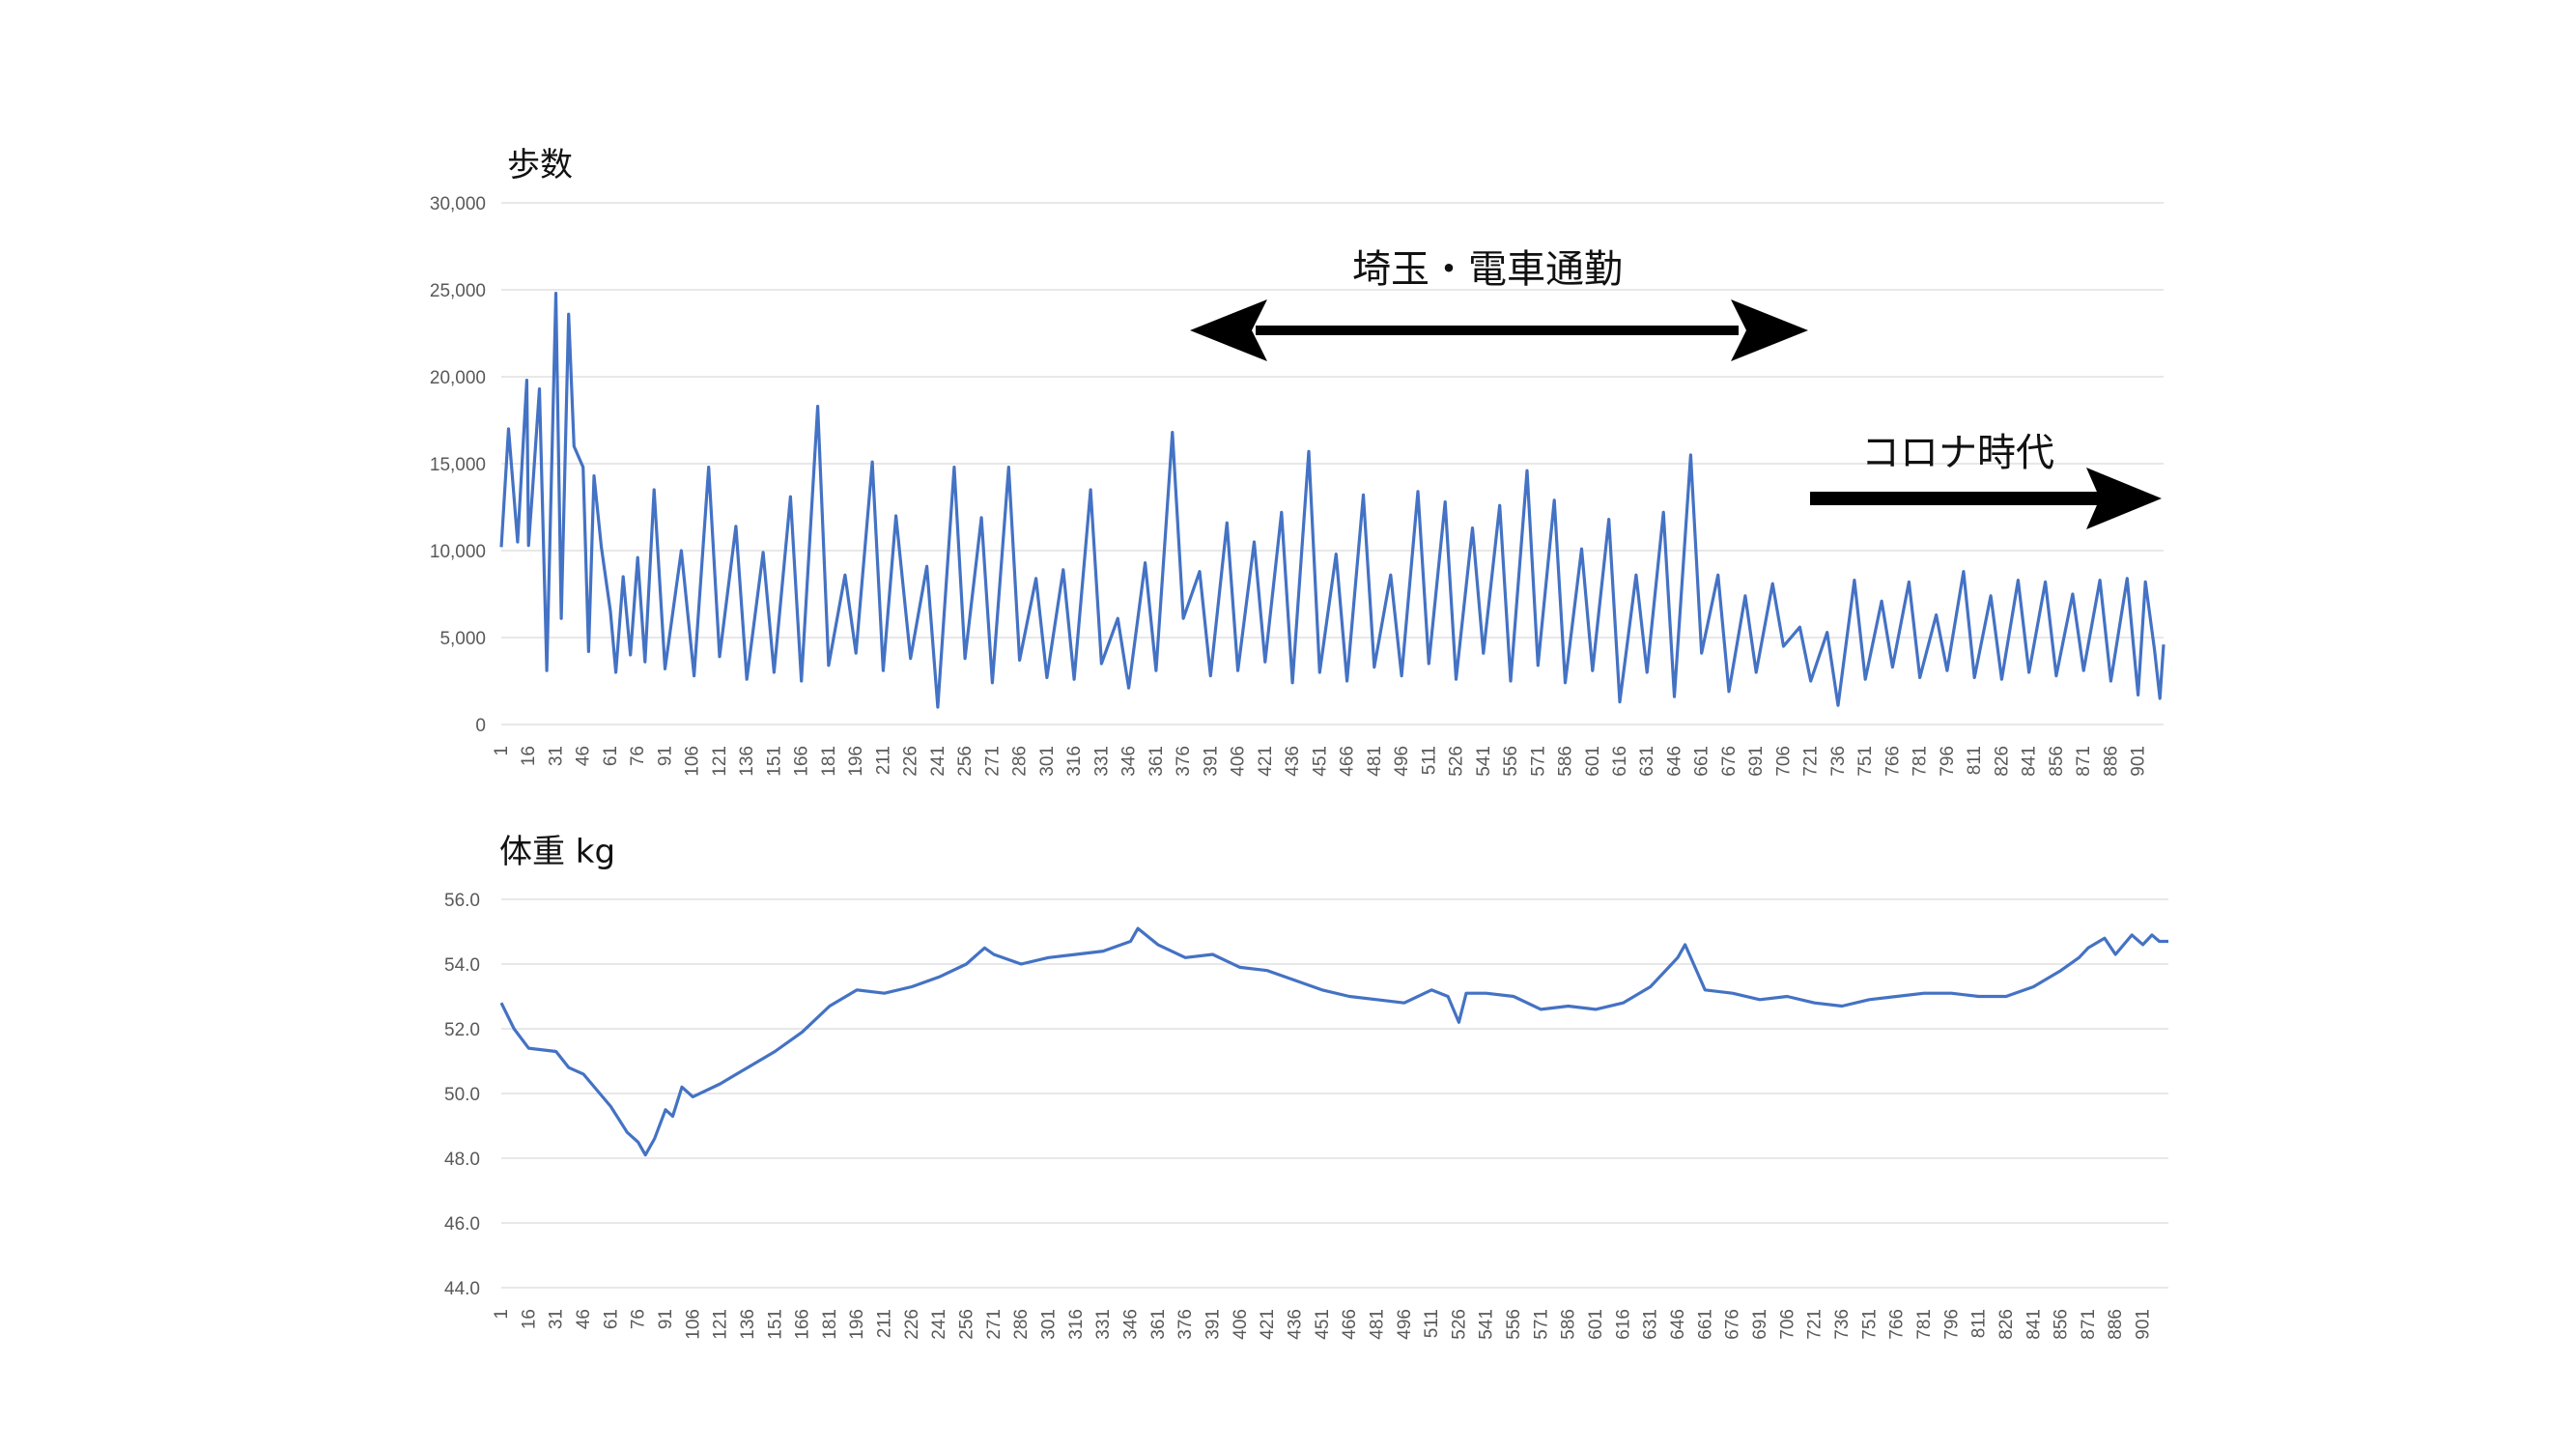 The width and height of the screenshot is (2576, 1449). I want to click on x-tick-label: 331, so click(1103, 1324).